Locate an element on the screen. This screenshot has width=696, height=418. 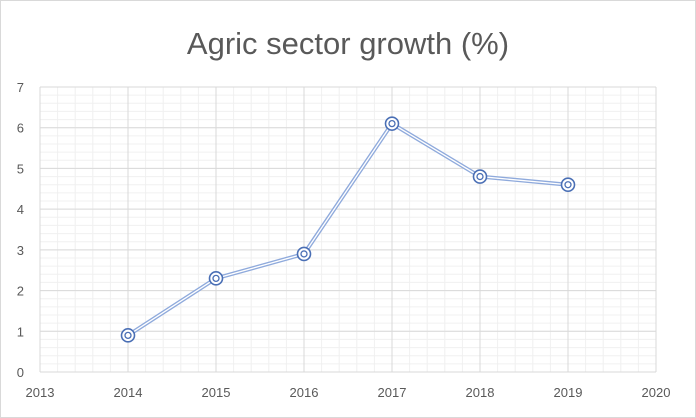
x-tick-label: 2016 is located at coordinates (304, 392).